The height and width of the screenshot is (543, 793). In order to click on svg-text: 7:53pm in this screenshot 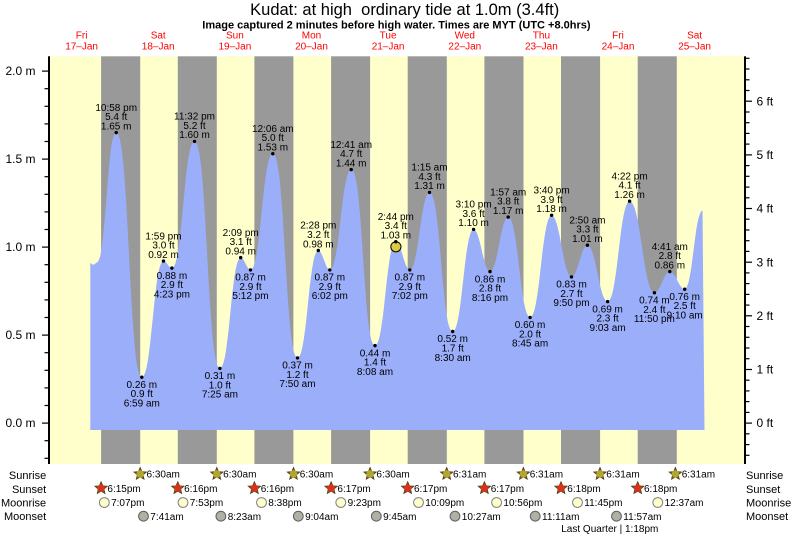, I will do `click(206, 503)`.